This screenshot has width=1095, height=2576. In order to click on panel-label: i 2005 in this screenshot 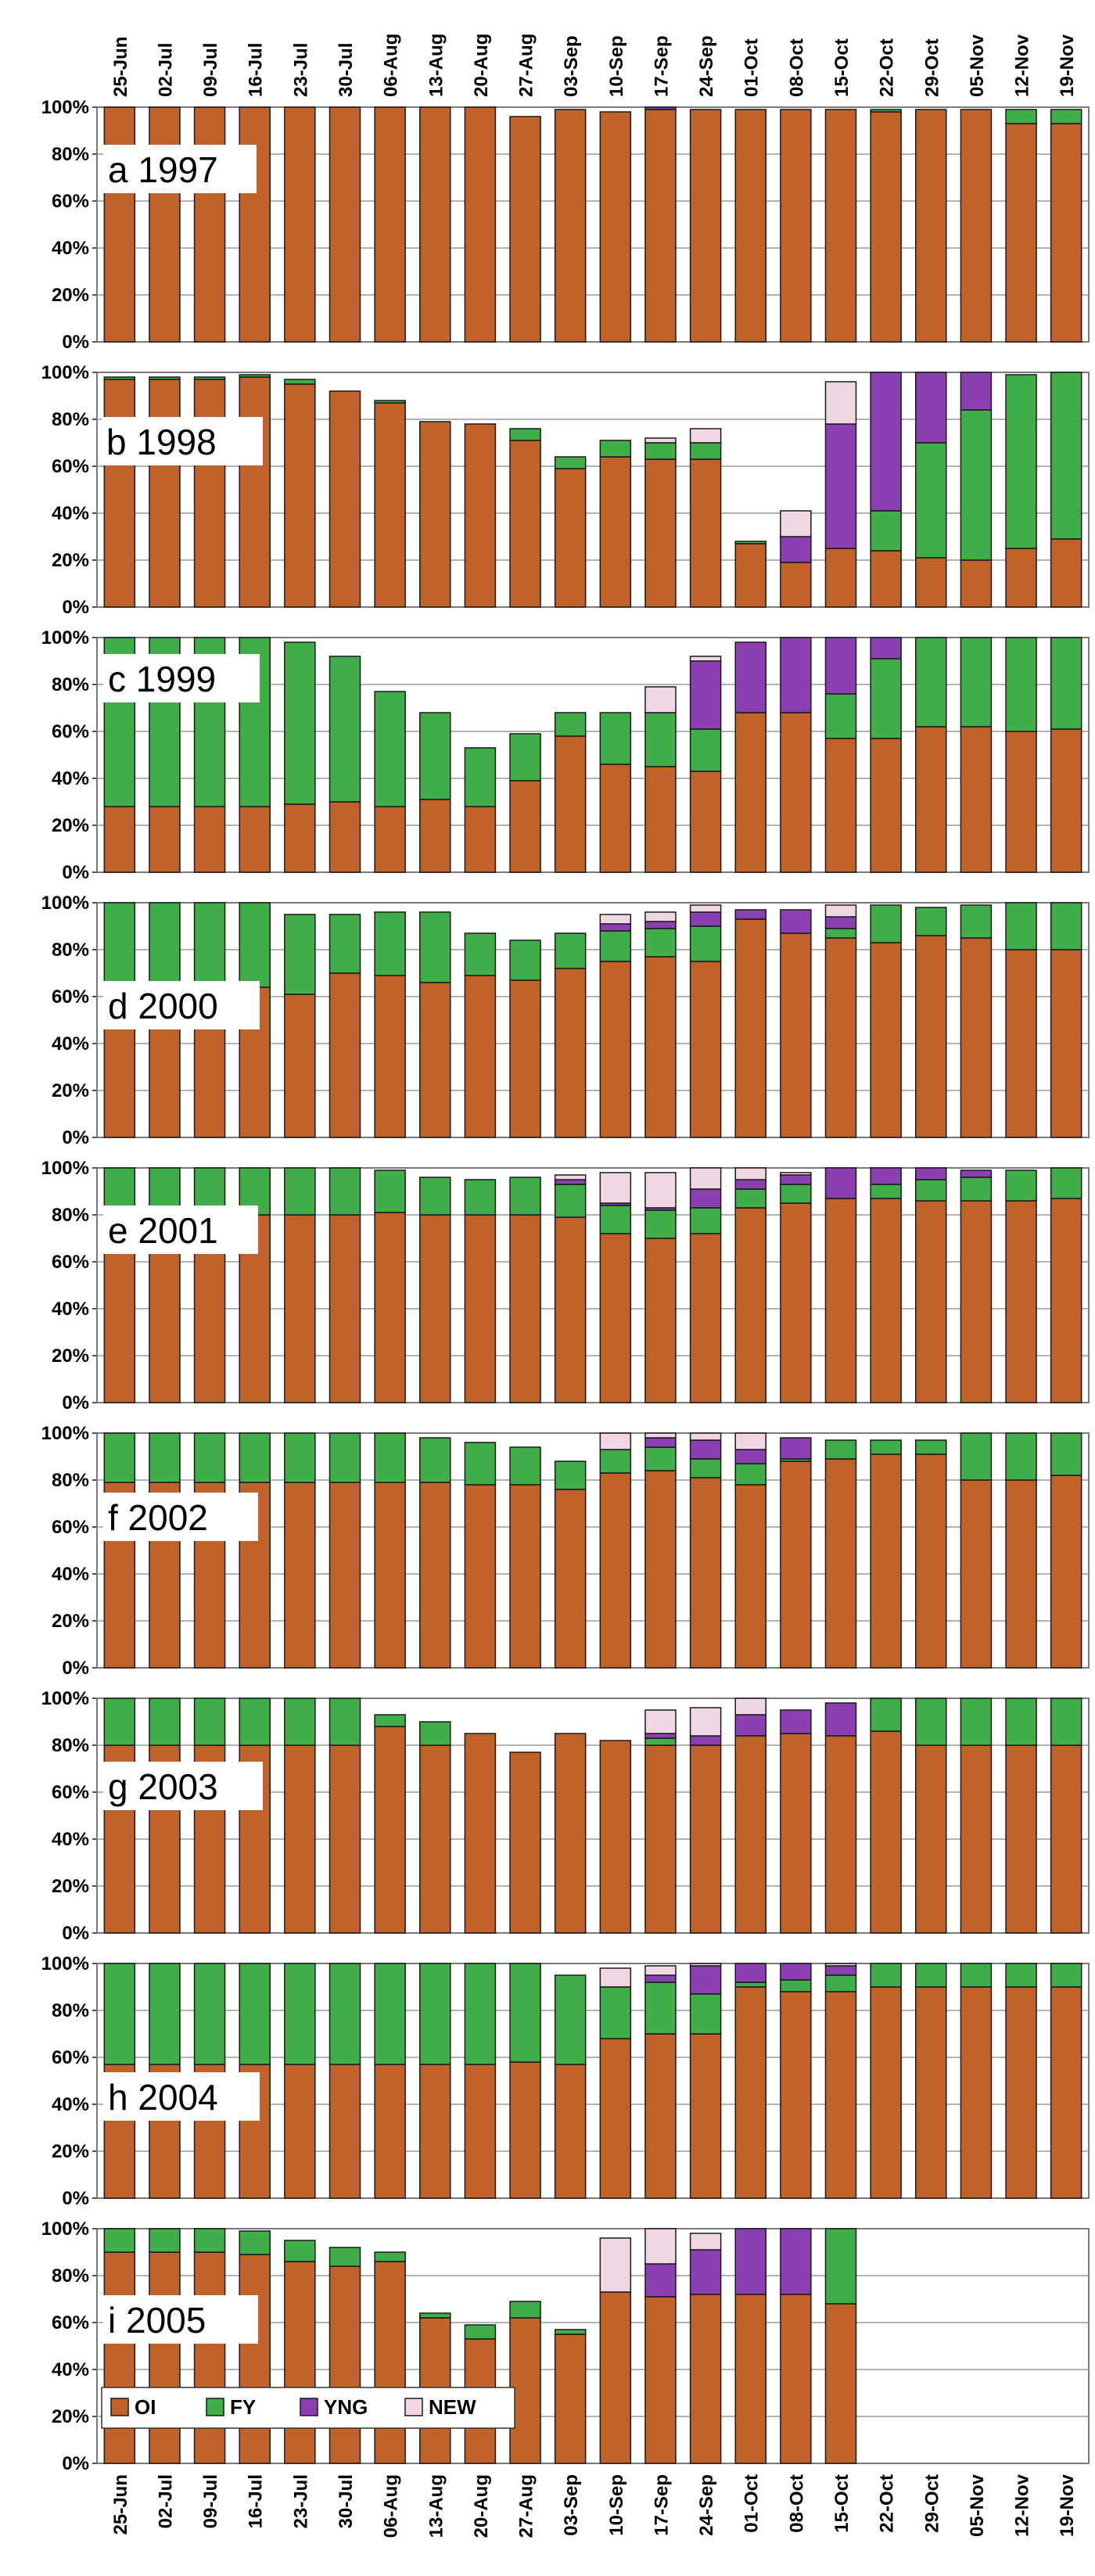, I will do `click(157, 2320)`.